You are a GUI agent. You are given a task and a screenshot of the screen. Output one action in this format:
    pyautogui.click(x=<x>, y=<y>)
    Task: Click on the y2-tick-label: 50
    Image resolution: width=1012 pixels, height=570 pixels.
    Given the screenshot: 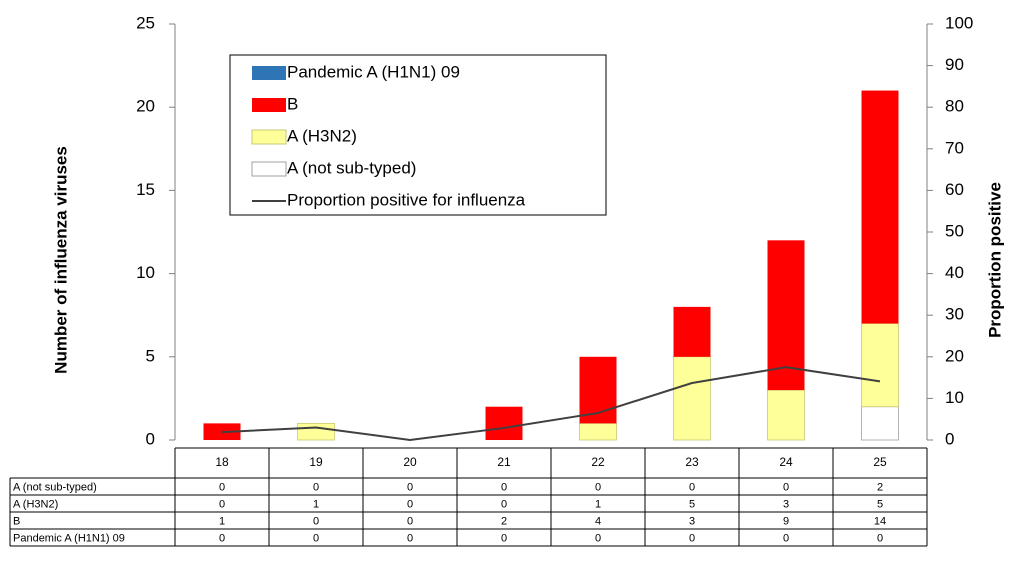 What is the action you would take?
    pyautogui.click(x=954, y=230)
    